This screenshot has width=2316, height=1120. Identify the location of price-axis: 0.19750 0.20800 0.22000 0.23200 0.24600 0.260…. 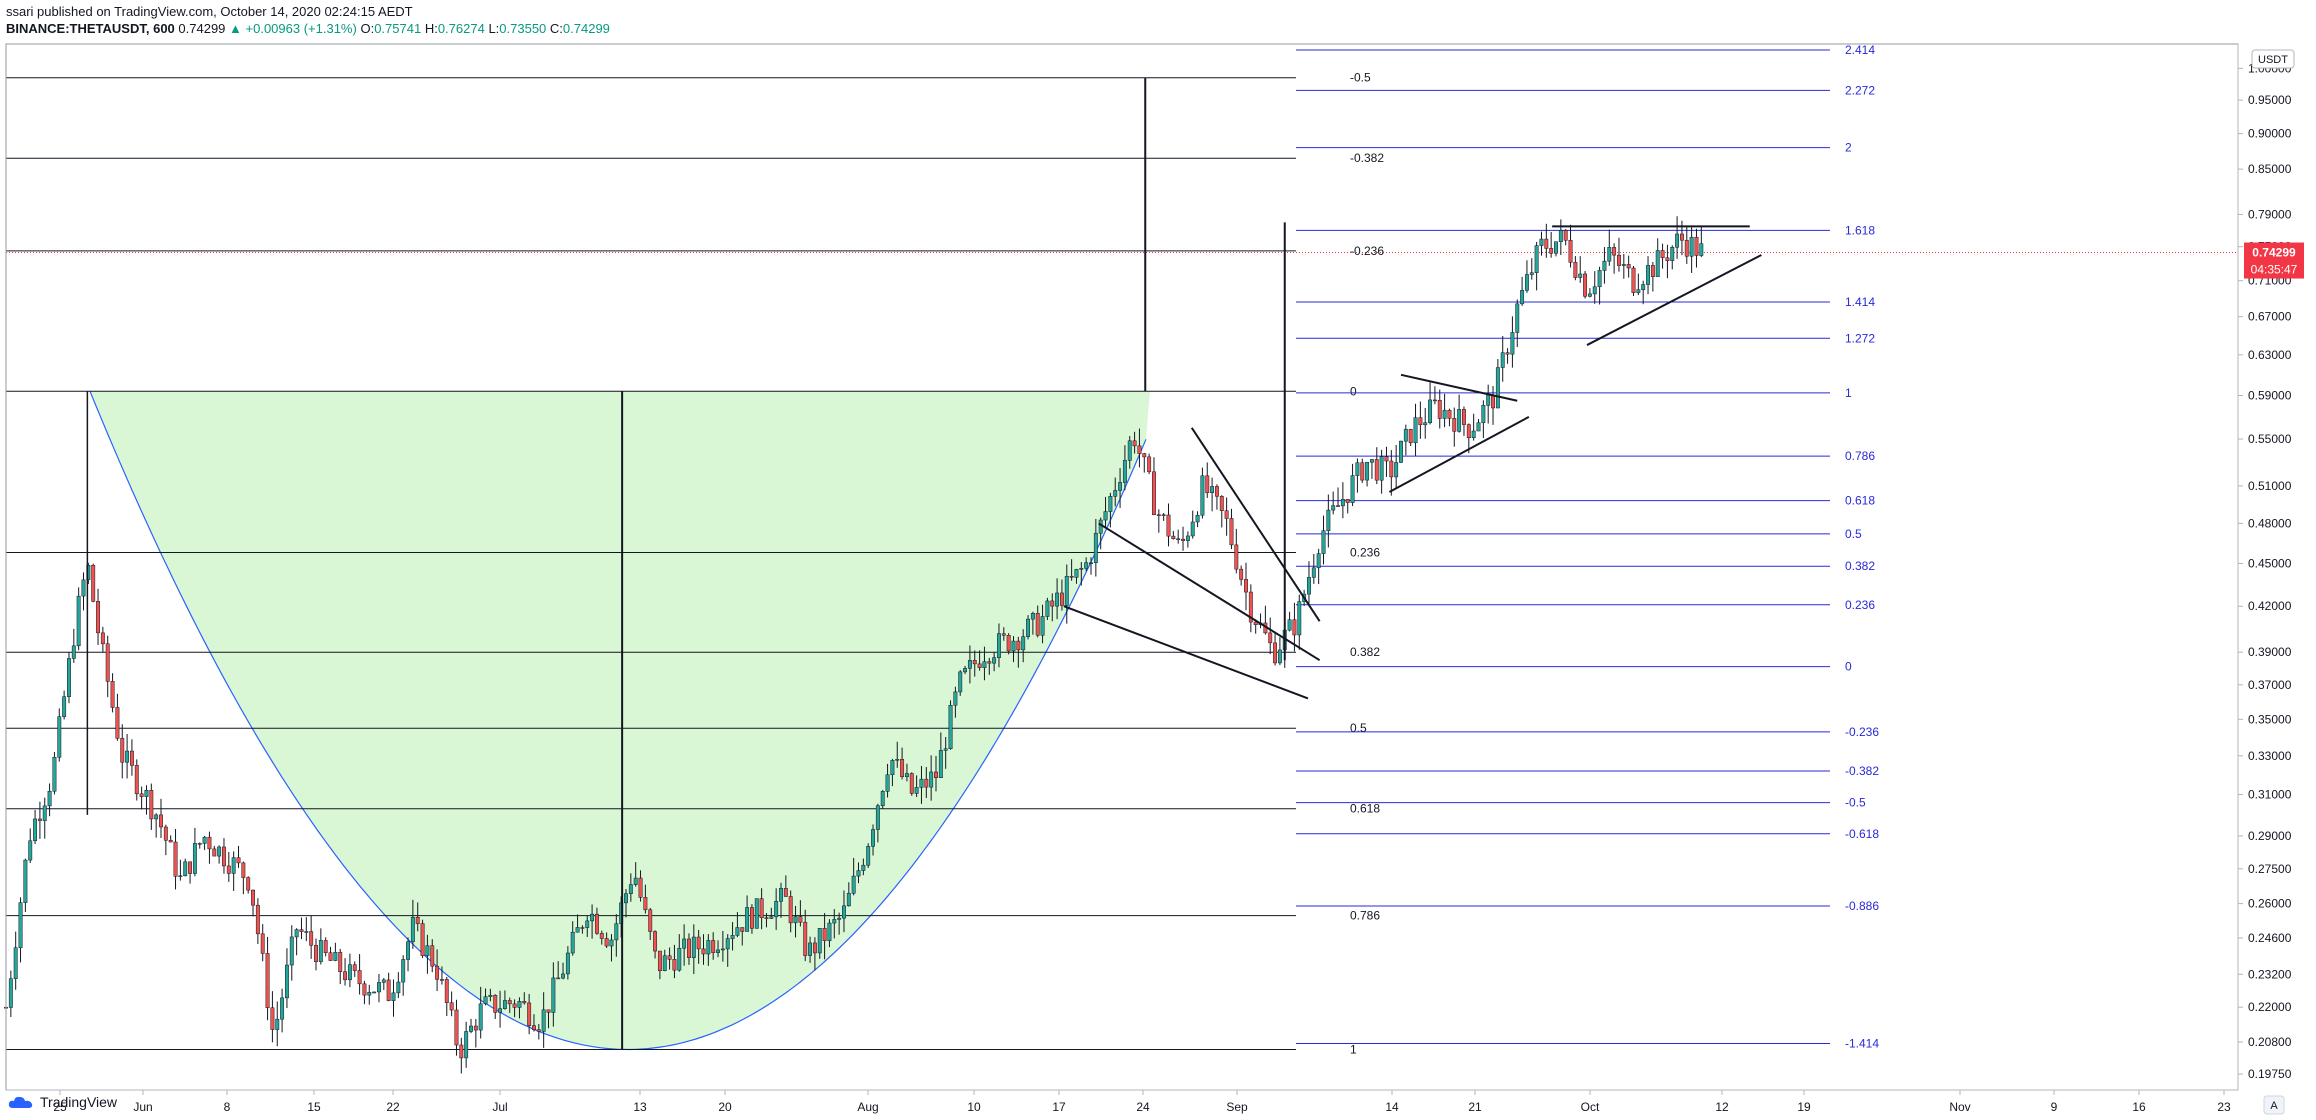
(2265, 571).